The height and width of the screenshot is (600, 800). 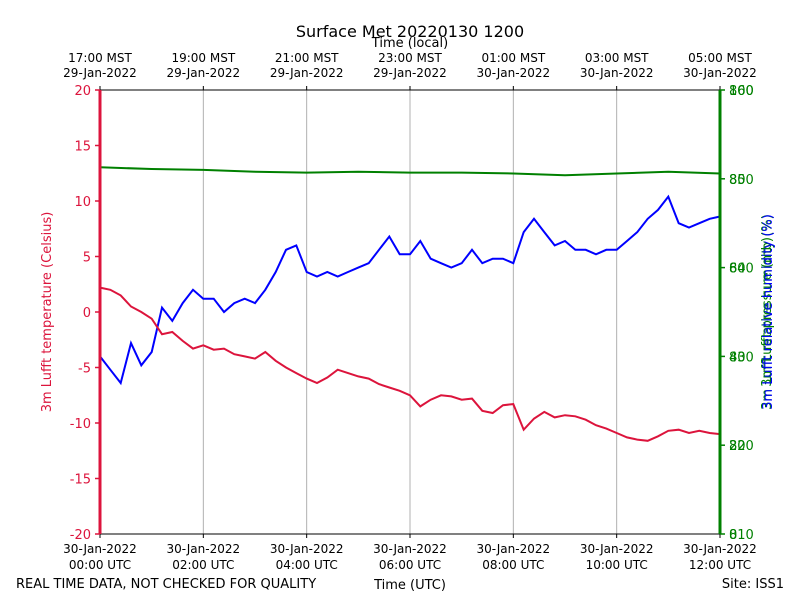 What do you see at coordinates (307, 58) in the screenshot?
I see `top-tick-label-time: 21:00 MST` at bounding box center [307, 58].